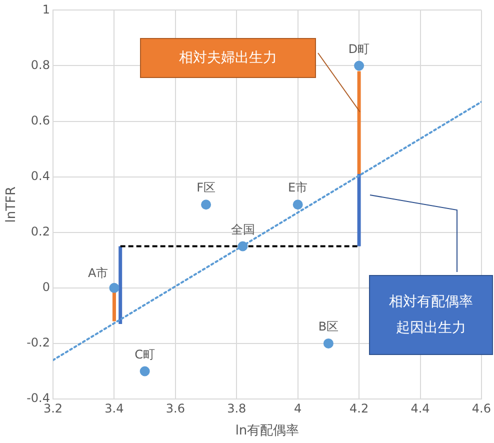 The height and width of the screenshot is (443, 494). What do you see at coordinates (40, 65) in the screenshot?
I see `y-tick-label: 0.8` at bounding box center [40, 65].